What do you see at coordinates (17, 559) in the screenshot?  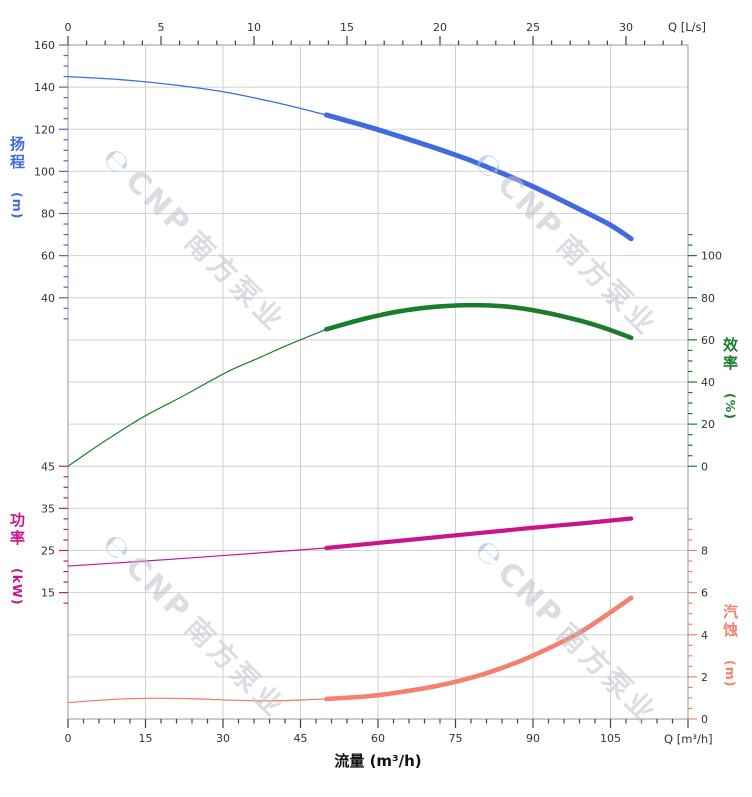 I see `power-axis-title: 功率 (kW)` at bounding box center [17, 559].